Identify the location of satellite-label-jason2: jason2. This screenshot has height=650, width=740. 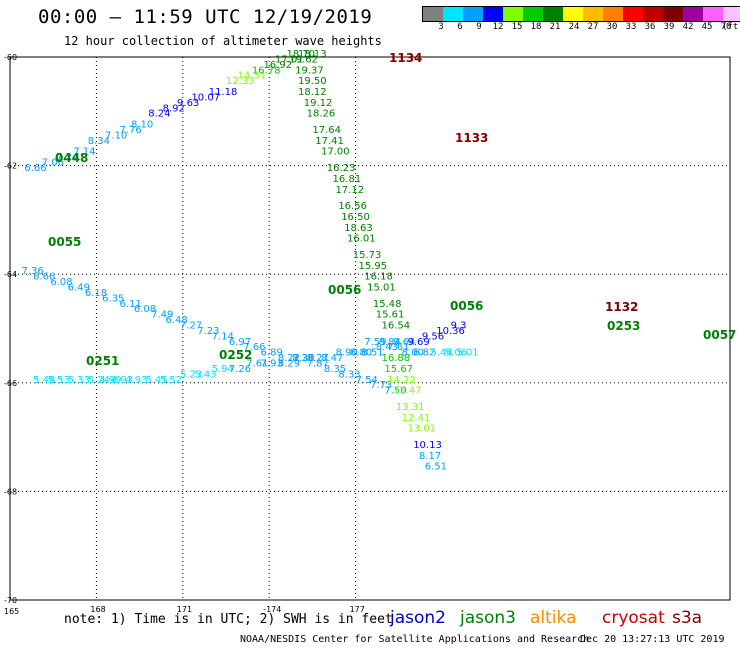
(418, 618).